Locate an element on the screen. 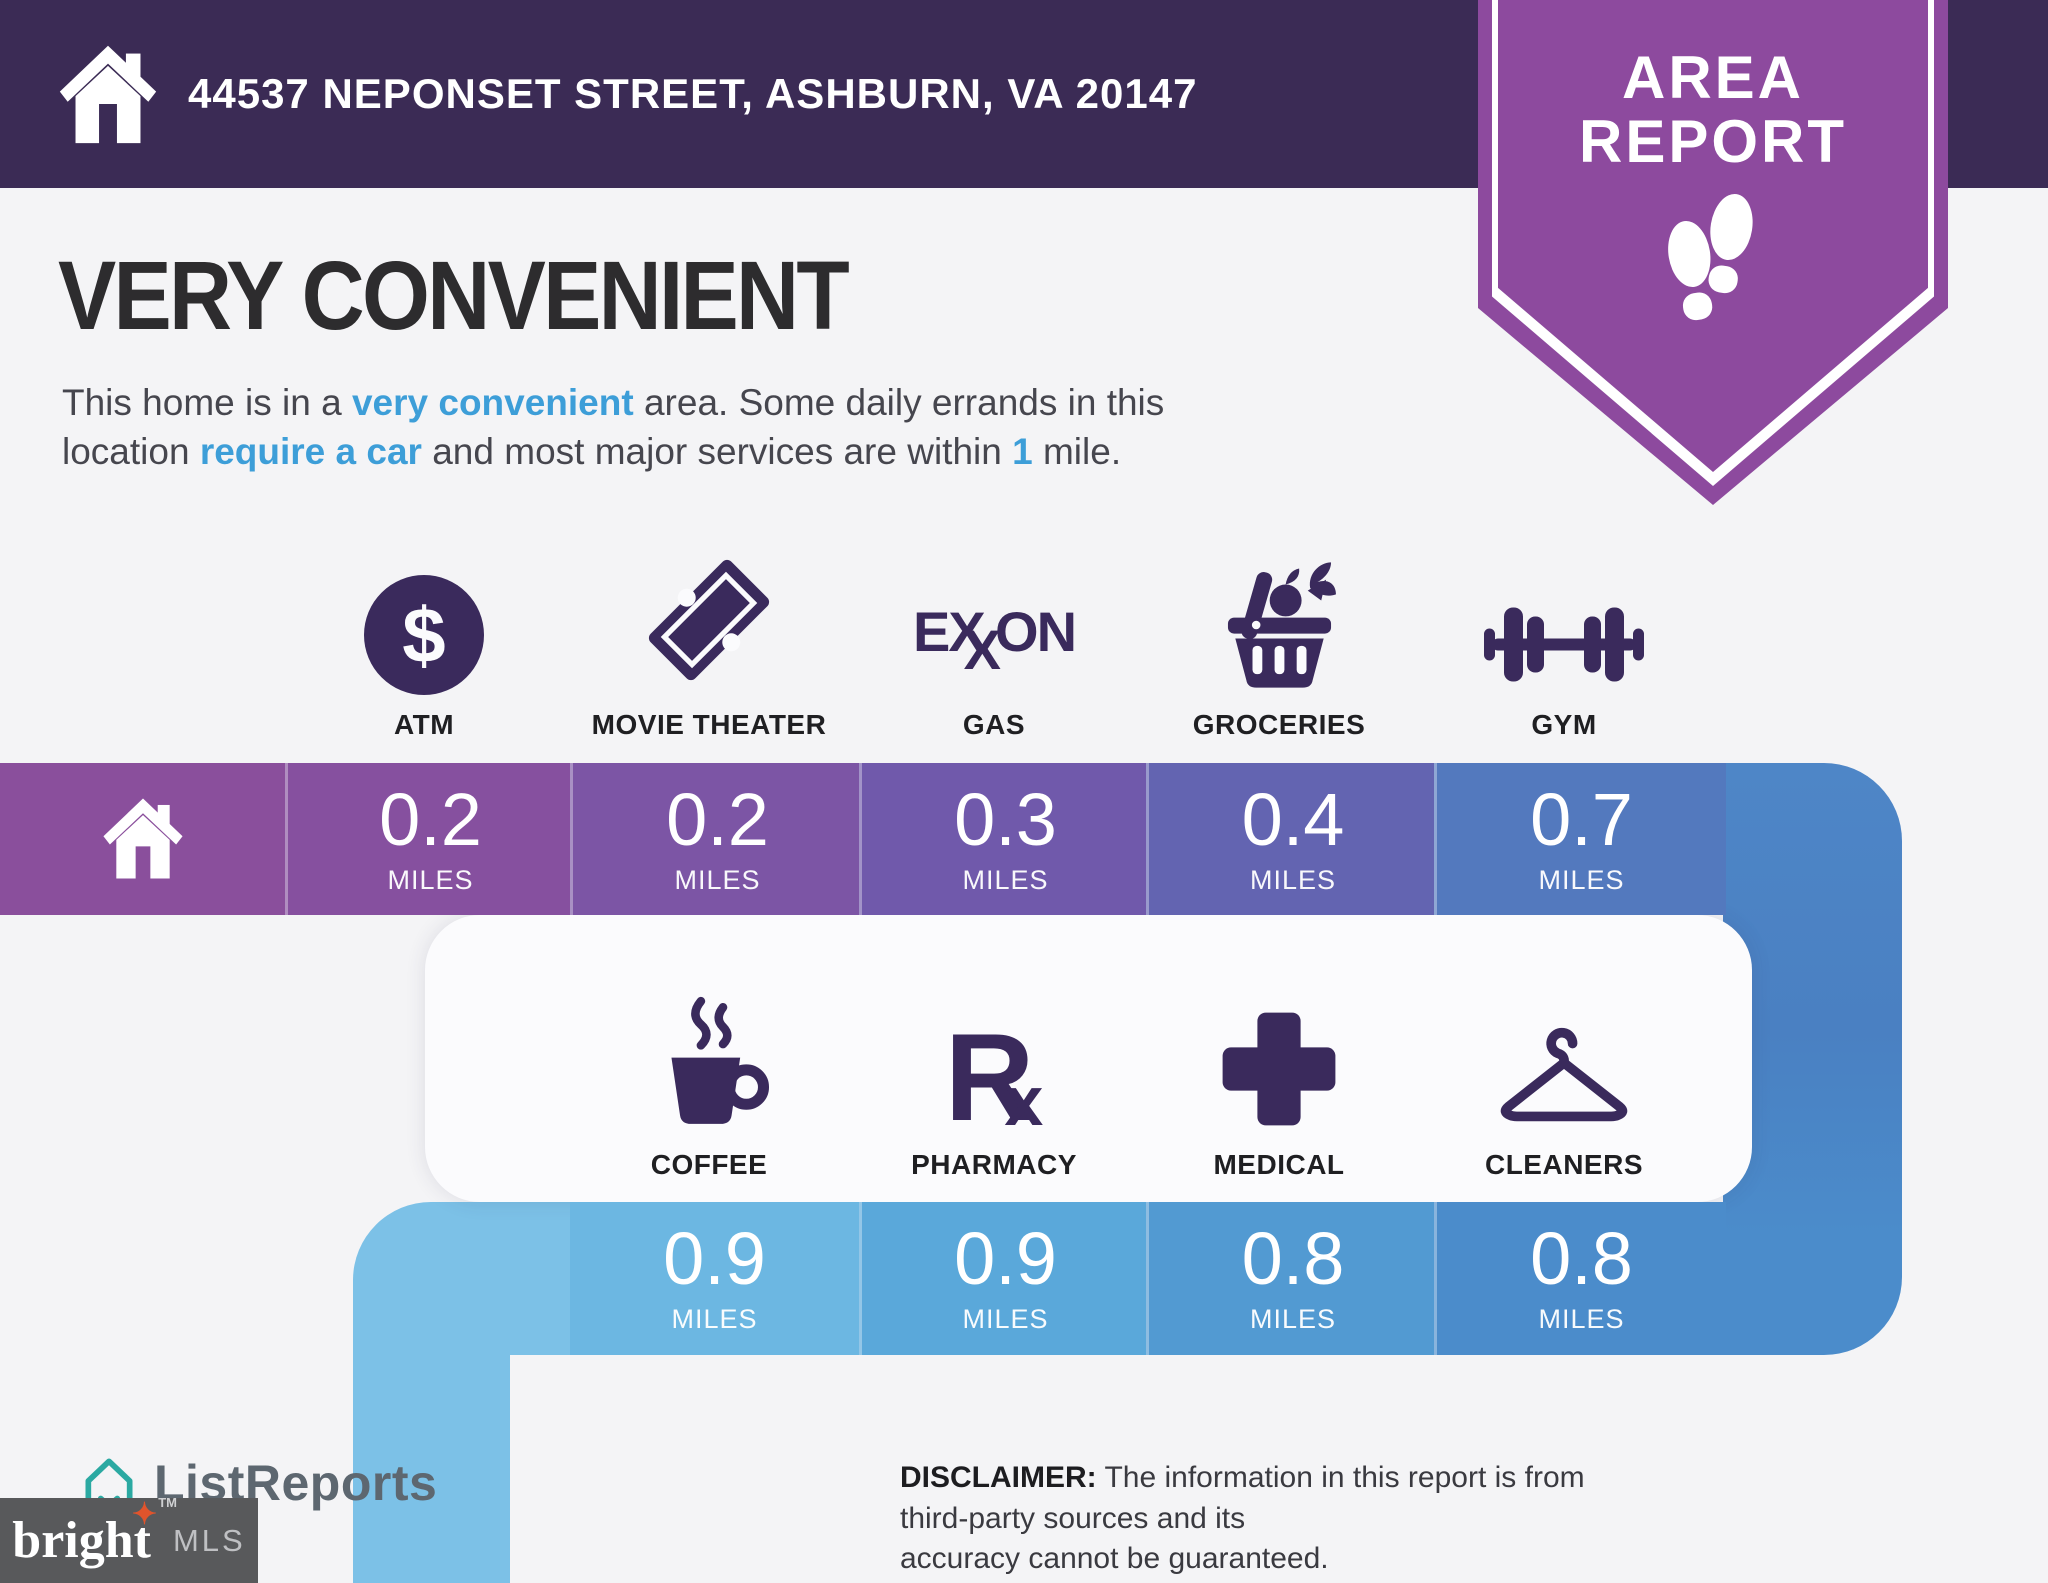 Image resolution: width=2048 pixels, height=1583 pixels. route-left-bend is located at coordinates (462, 1278).